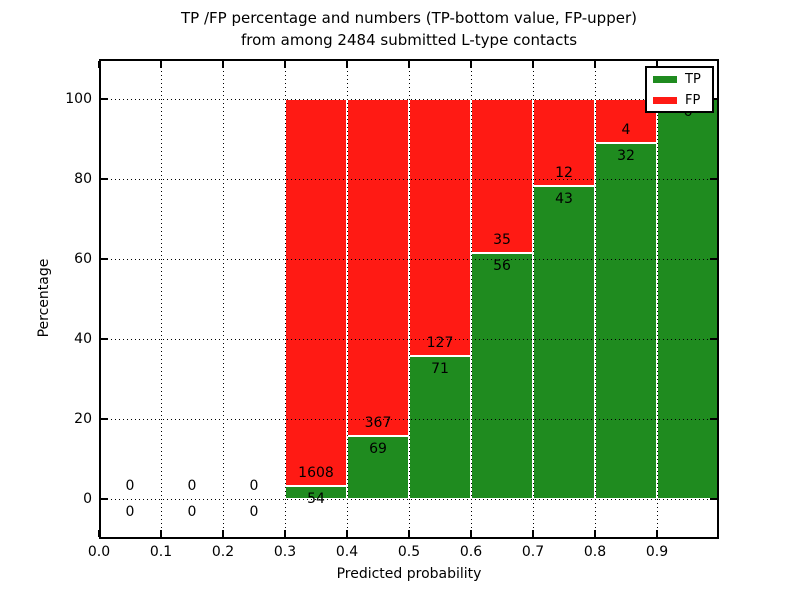 Image resolution: width=800 pixels, height=600 pixels. What do you see at coordinates (316, 473) in the screenshot?
I see `bar-value-label-fp: 1608` at bounding box center [316, 473].